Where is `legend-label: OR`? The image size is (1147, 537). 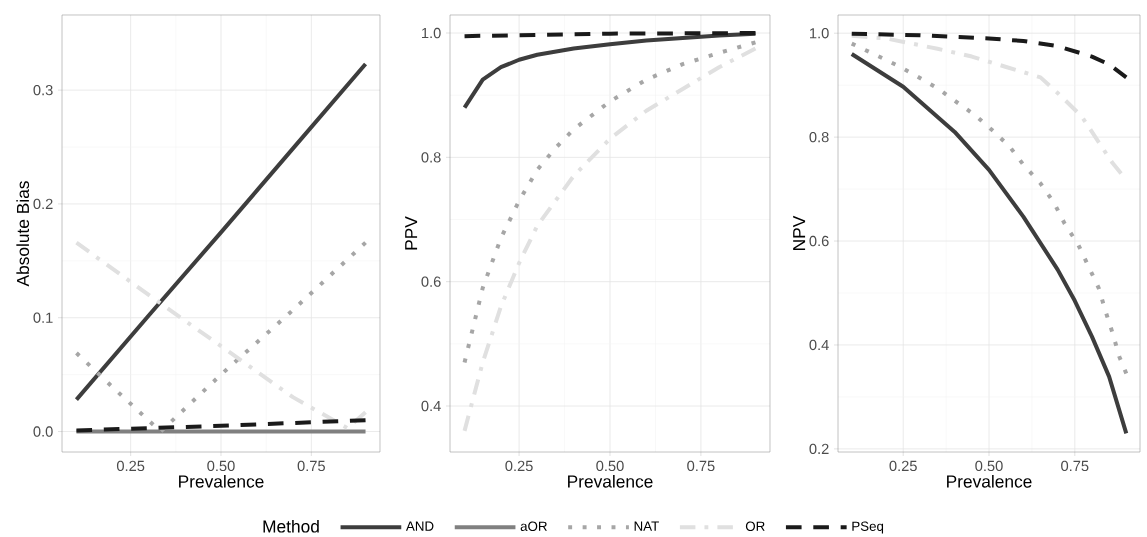 legend-label: OR is located at coordinates (755, 526).